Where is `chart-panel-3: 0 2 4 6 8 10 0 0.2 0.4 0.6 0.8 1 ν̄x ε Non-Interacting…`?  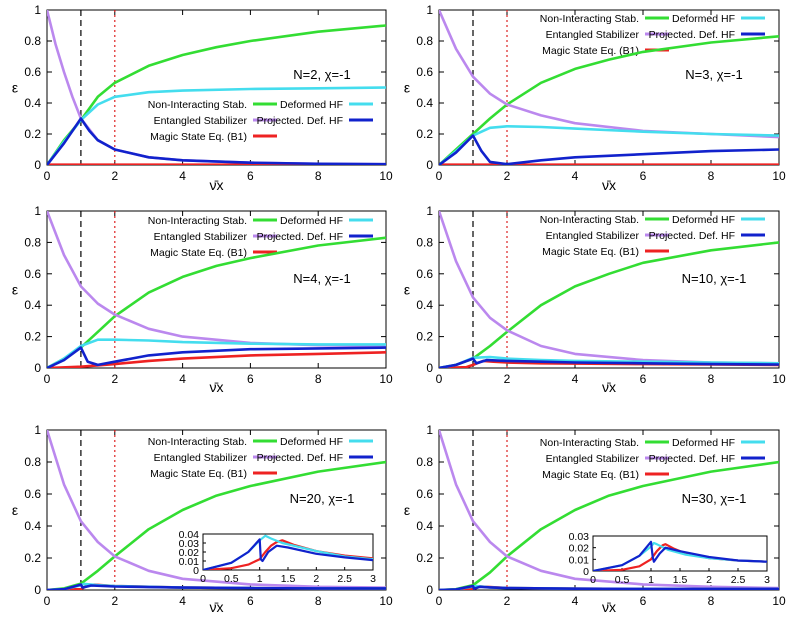
chart-panel-3: 0 2 4 6 8 10 0 0.2 0.4 0.6 0.8 1 ν̄x ε Non-Interacting… is located at coordinates (202, 299).